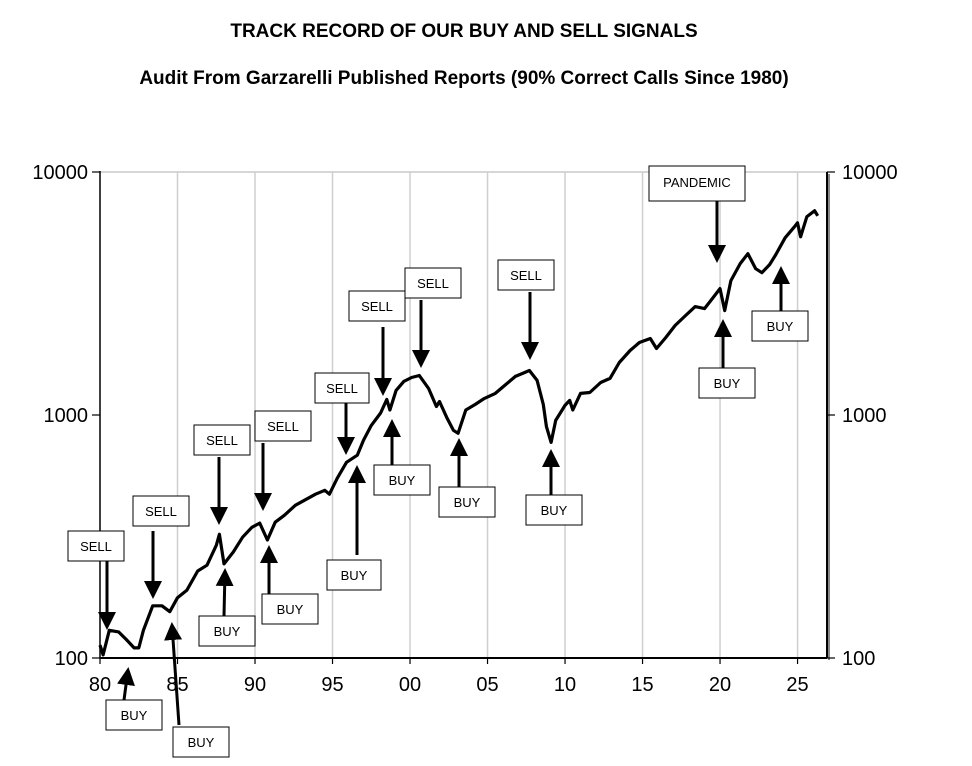 The image size is (972, 766). Describe the element at coordinates (71, 659) in the screenshot. I see `y-tick-label-left: 100` at that location.